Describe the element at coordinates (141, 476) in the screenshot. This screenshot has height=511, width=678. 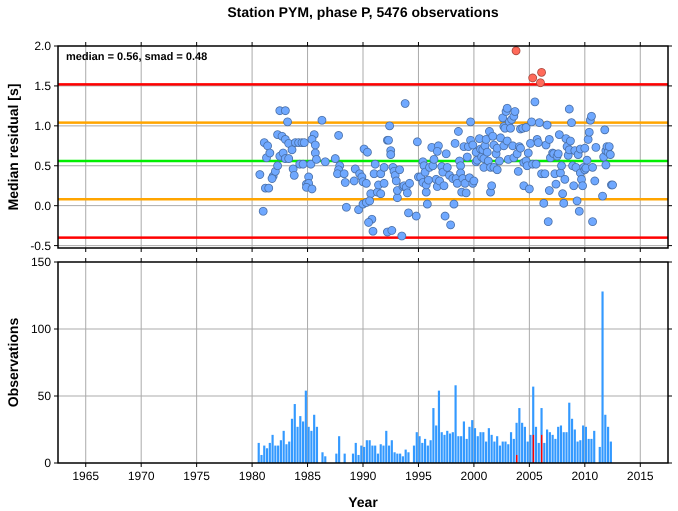
I see `x-tick-label: 1970` at that location.